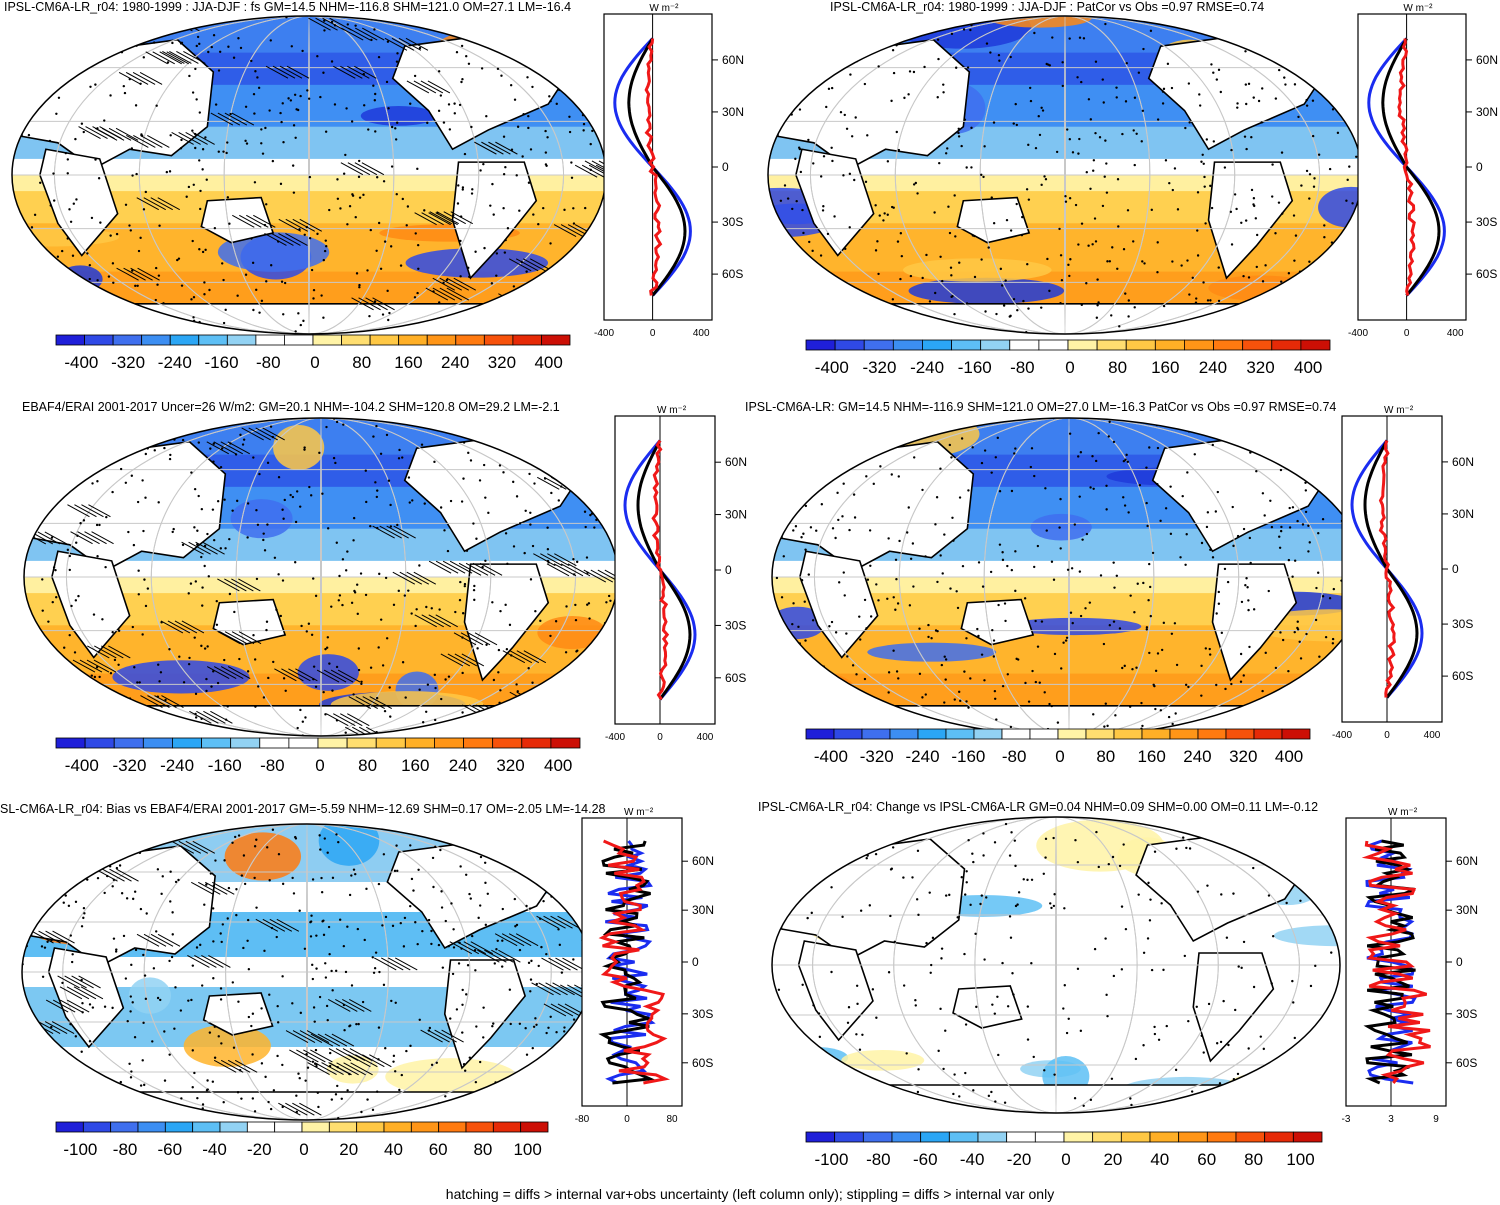 The width and height of the screenshot is (1500, 1205). Describe the element at coordinates (1105, 756) in the screenshot. I see `colorbar-tick-label: 80` at that location.